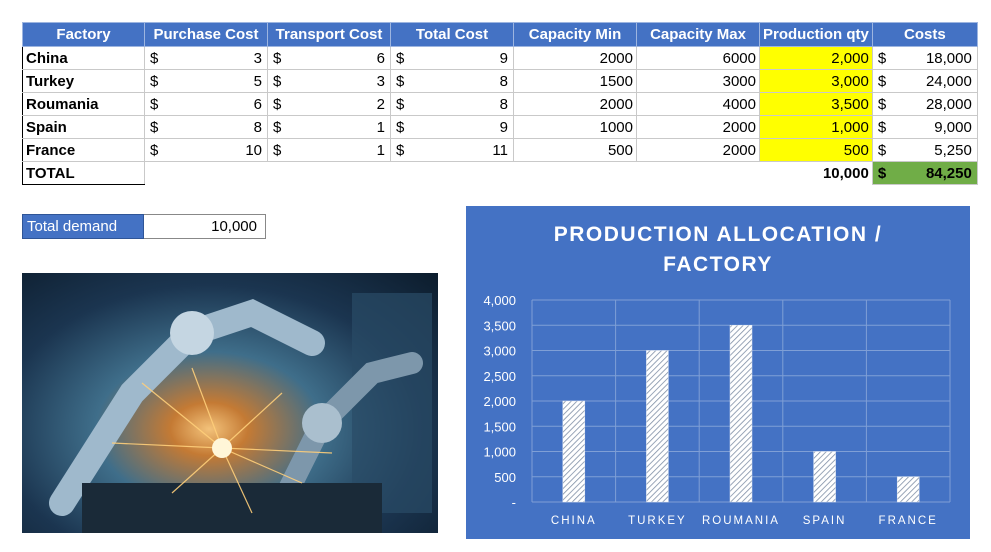 The image size is (991, 552). Describe the element at coordinates (698, 58) in the screenshot. I see `capacity-max-cell: 6000` at that location.